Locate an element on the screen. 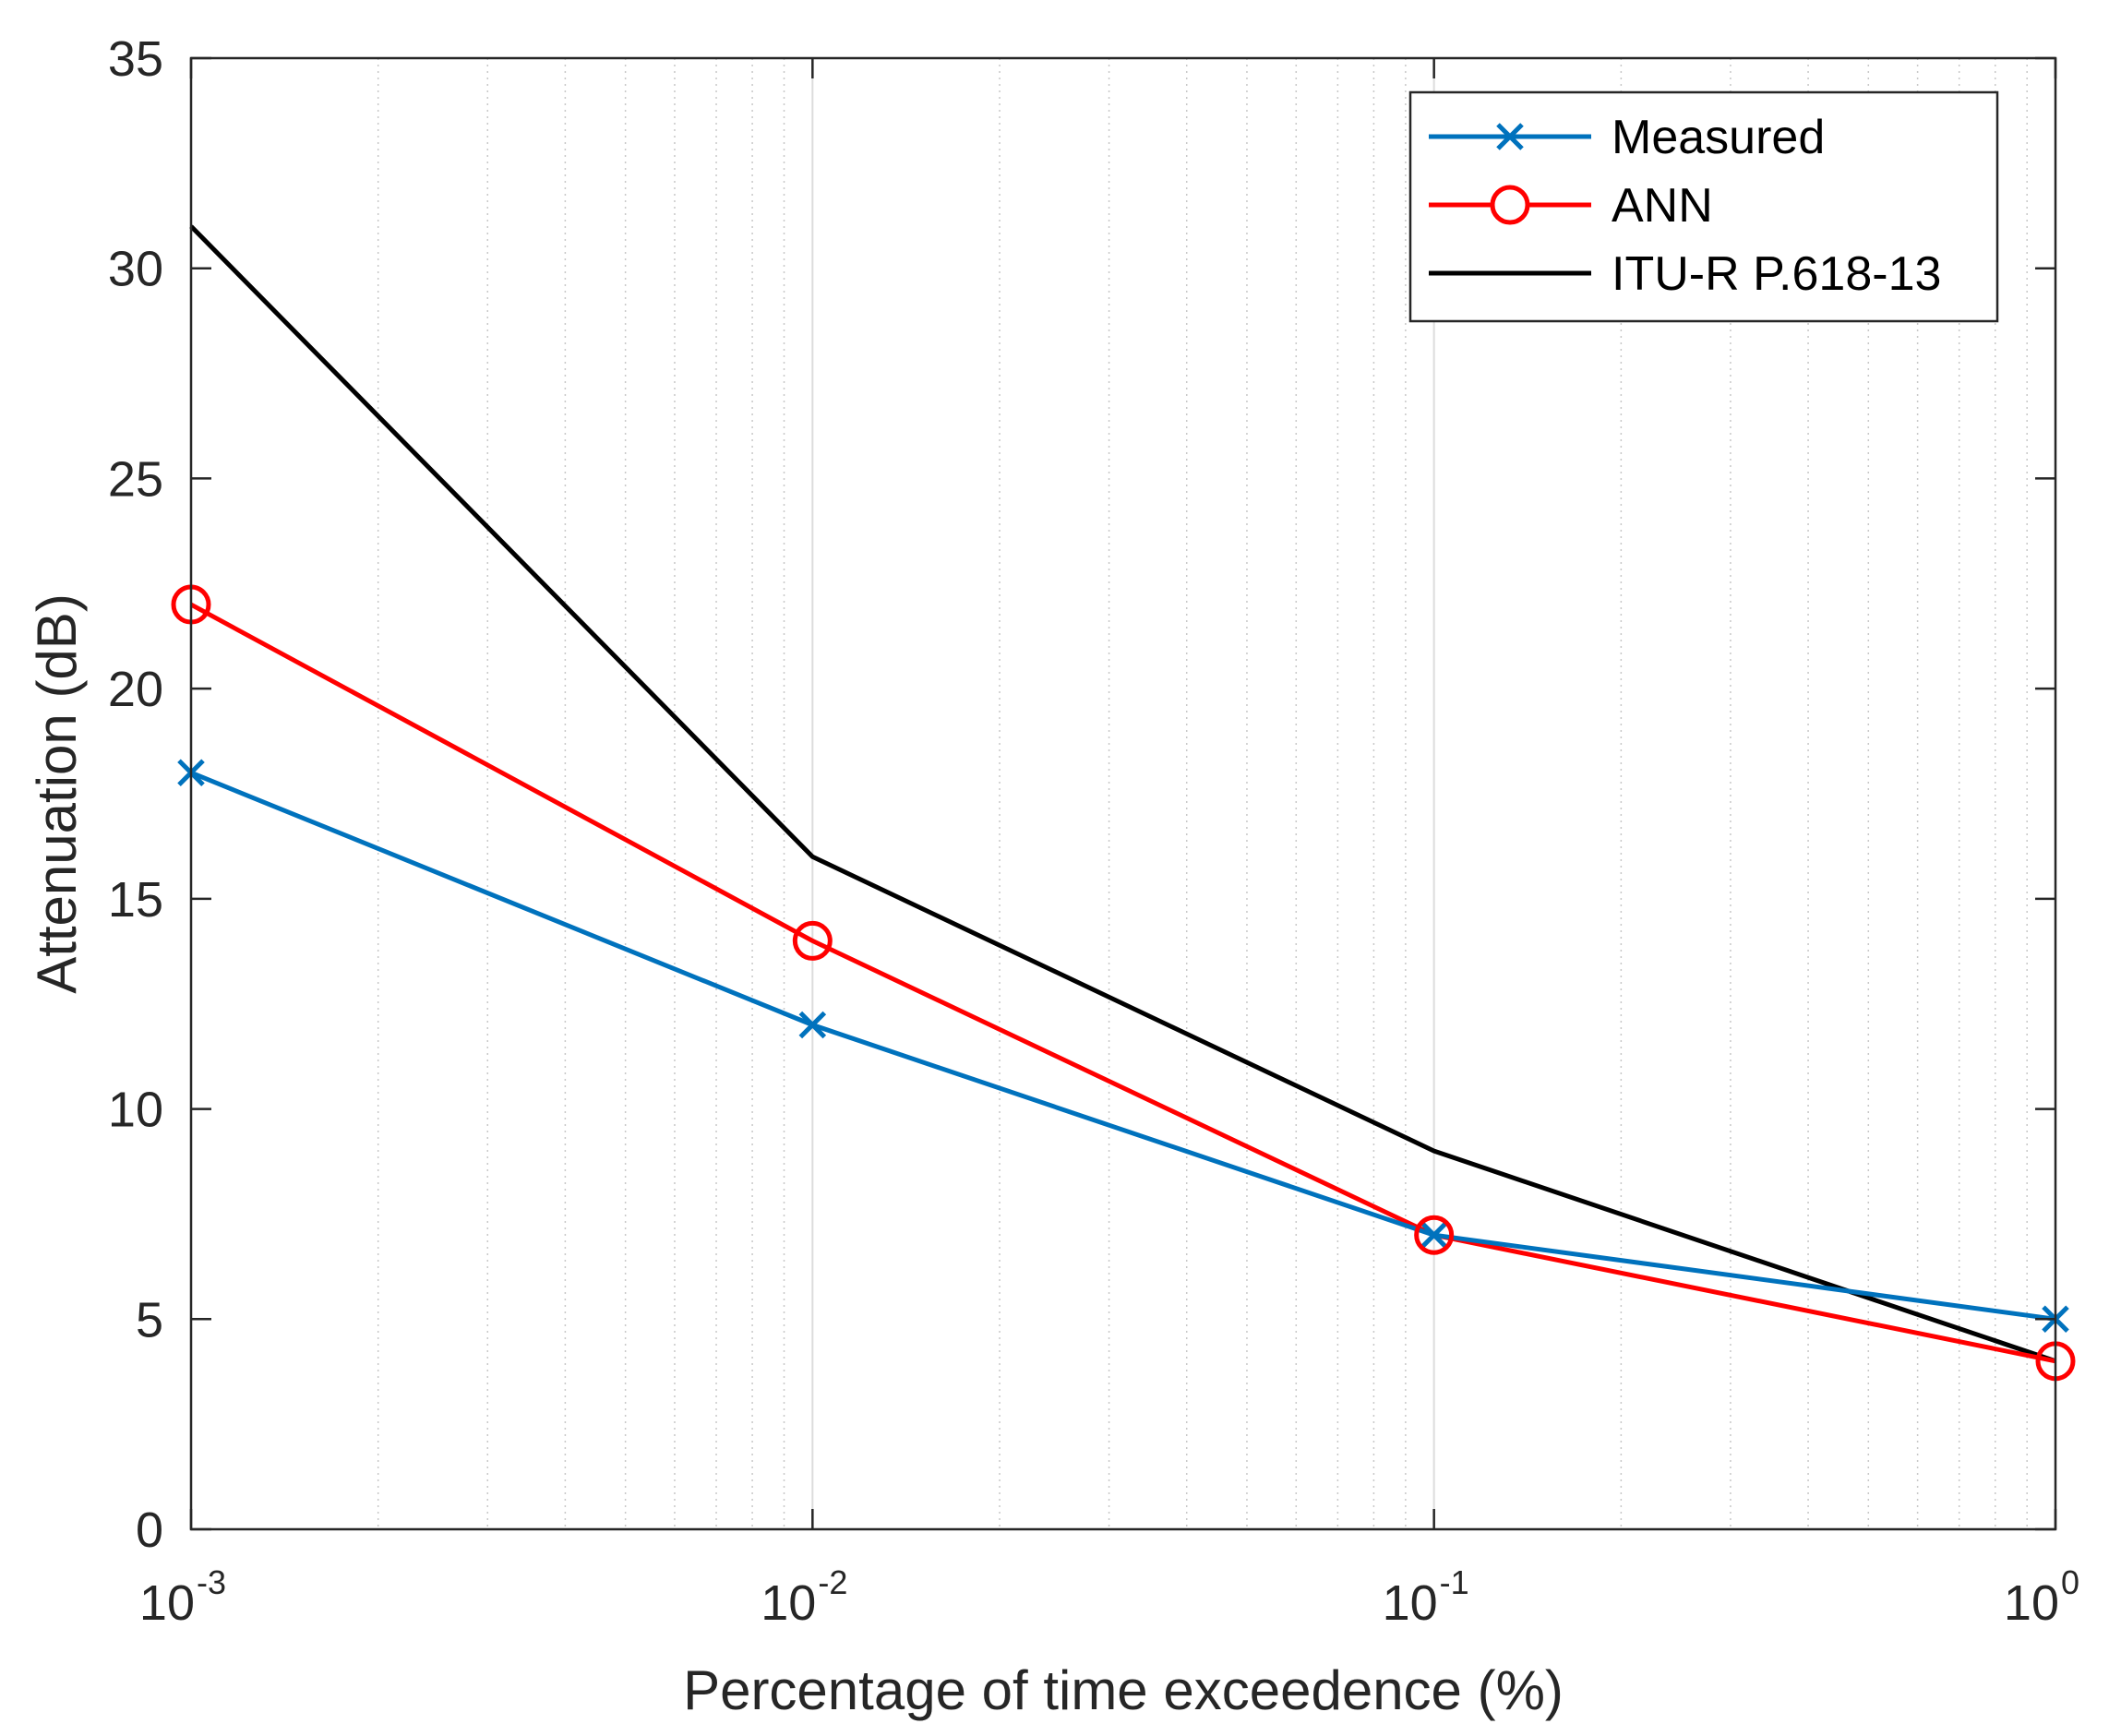 The width and height of the screenshot is (2121, 1736). x-tick-label: 10 -3 is located at coordinates (183, 1597).